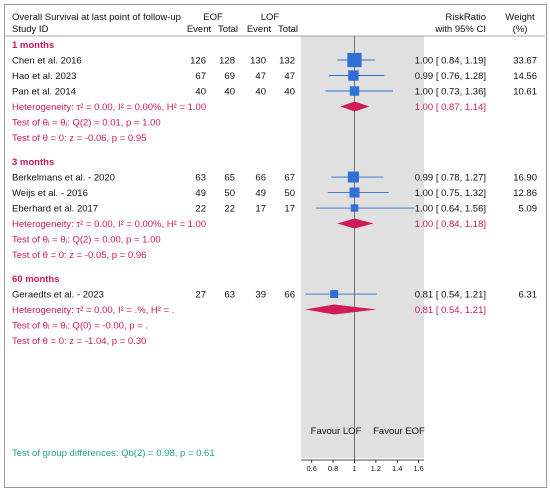 Image resolution: width=550 pixels, height=490 pixels. Describe the element at coordinates (289, 76) in the screenshot. I see `lof-total: 47` at that location.